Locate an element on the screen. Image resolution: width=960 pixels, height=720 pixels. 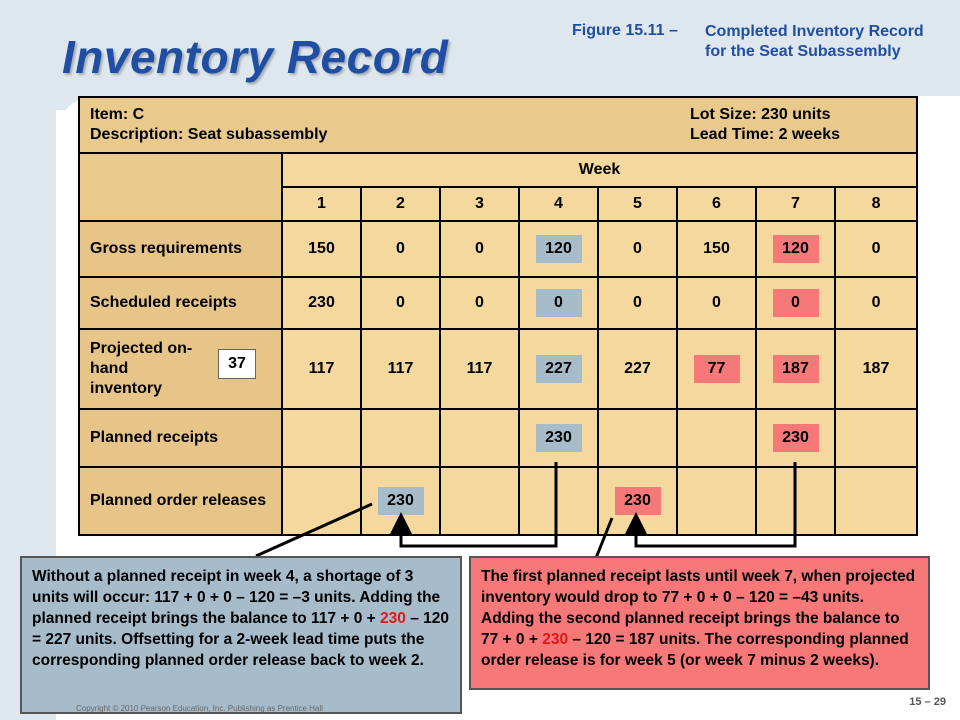
arrow-week5-to-week7 is located at coordinates (710, 505).